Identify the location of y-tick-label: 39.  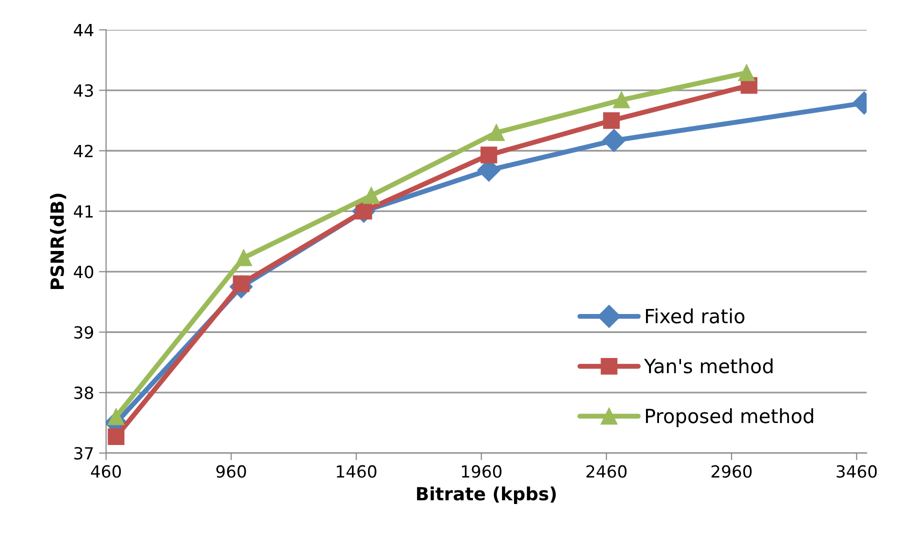
(84, 332).